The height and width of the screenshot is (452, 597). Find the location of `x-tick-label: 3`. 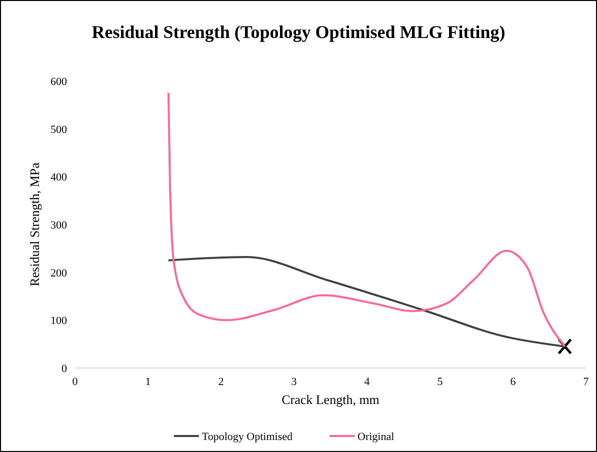

x-tick-label: 3 is located at coordinates (294, 382).